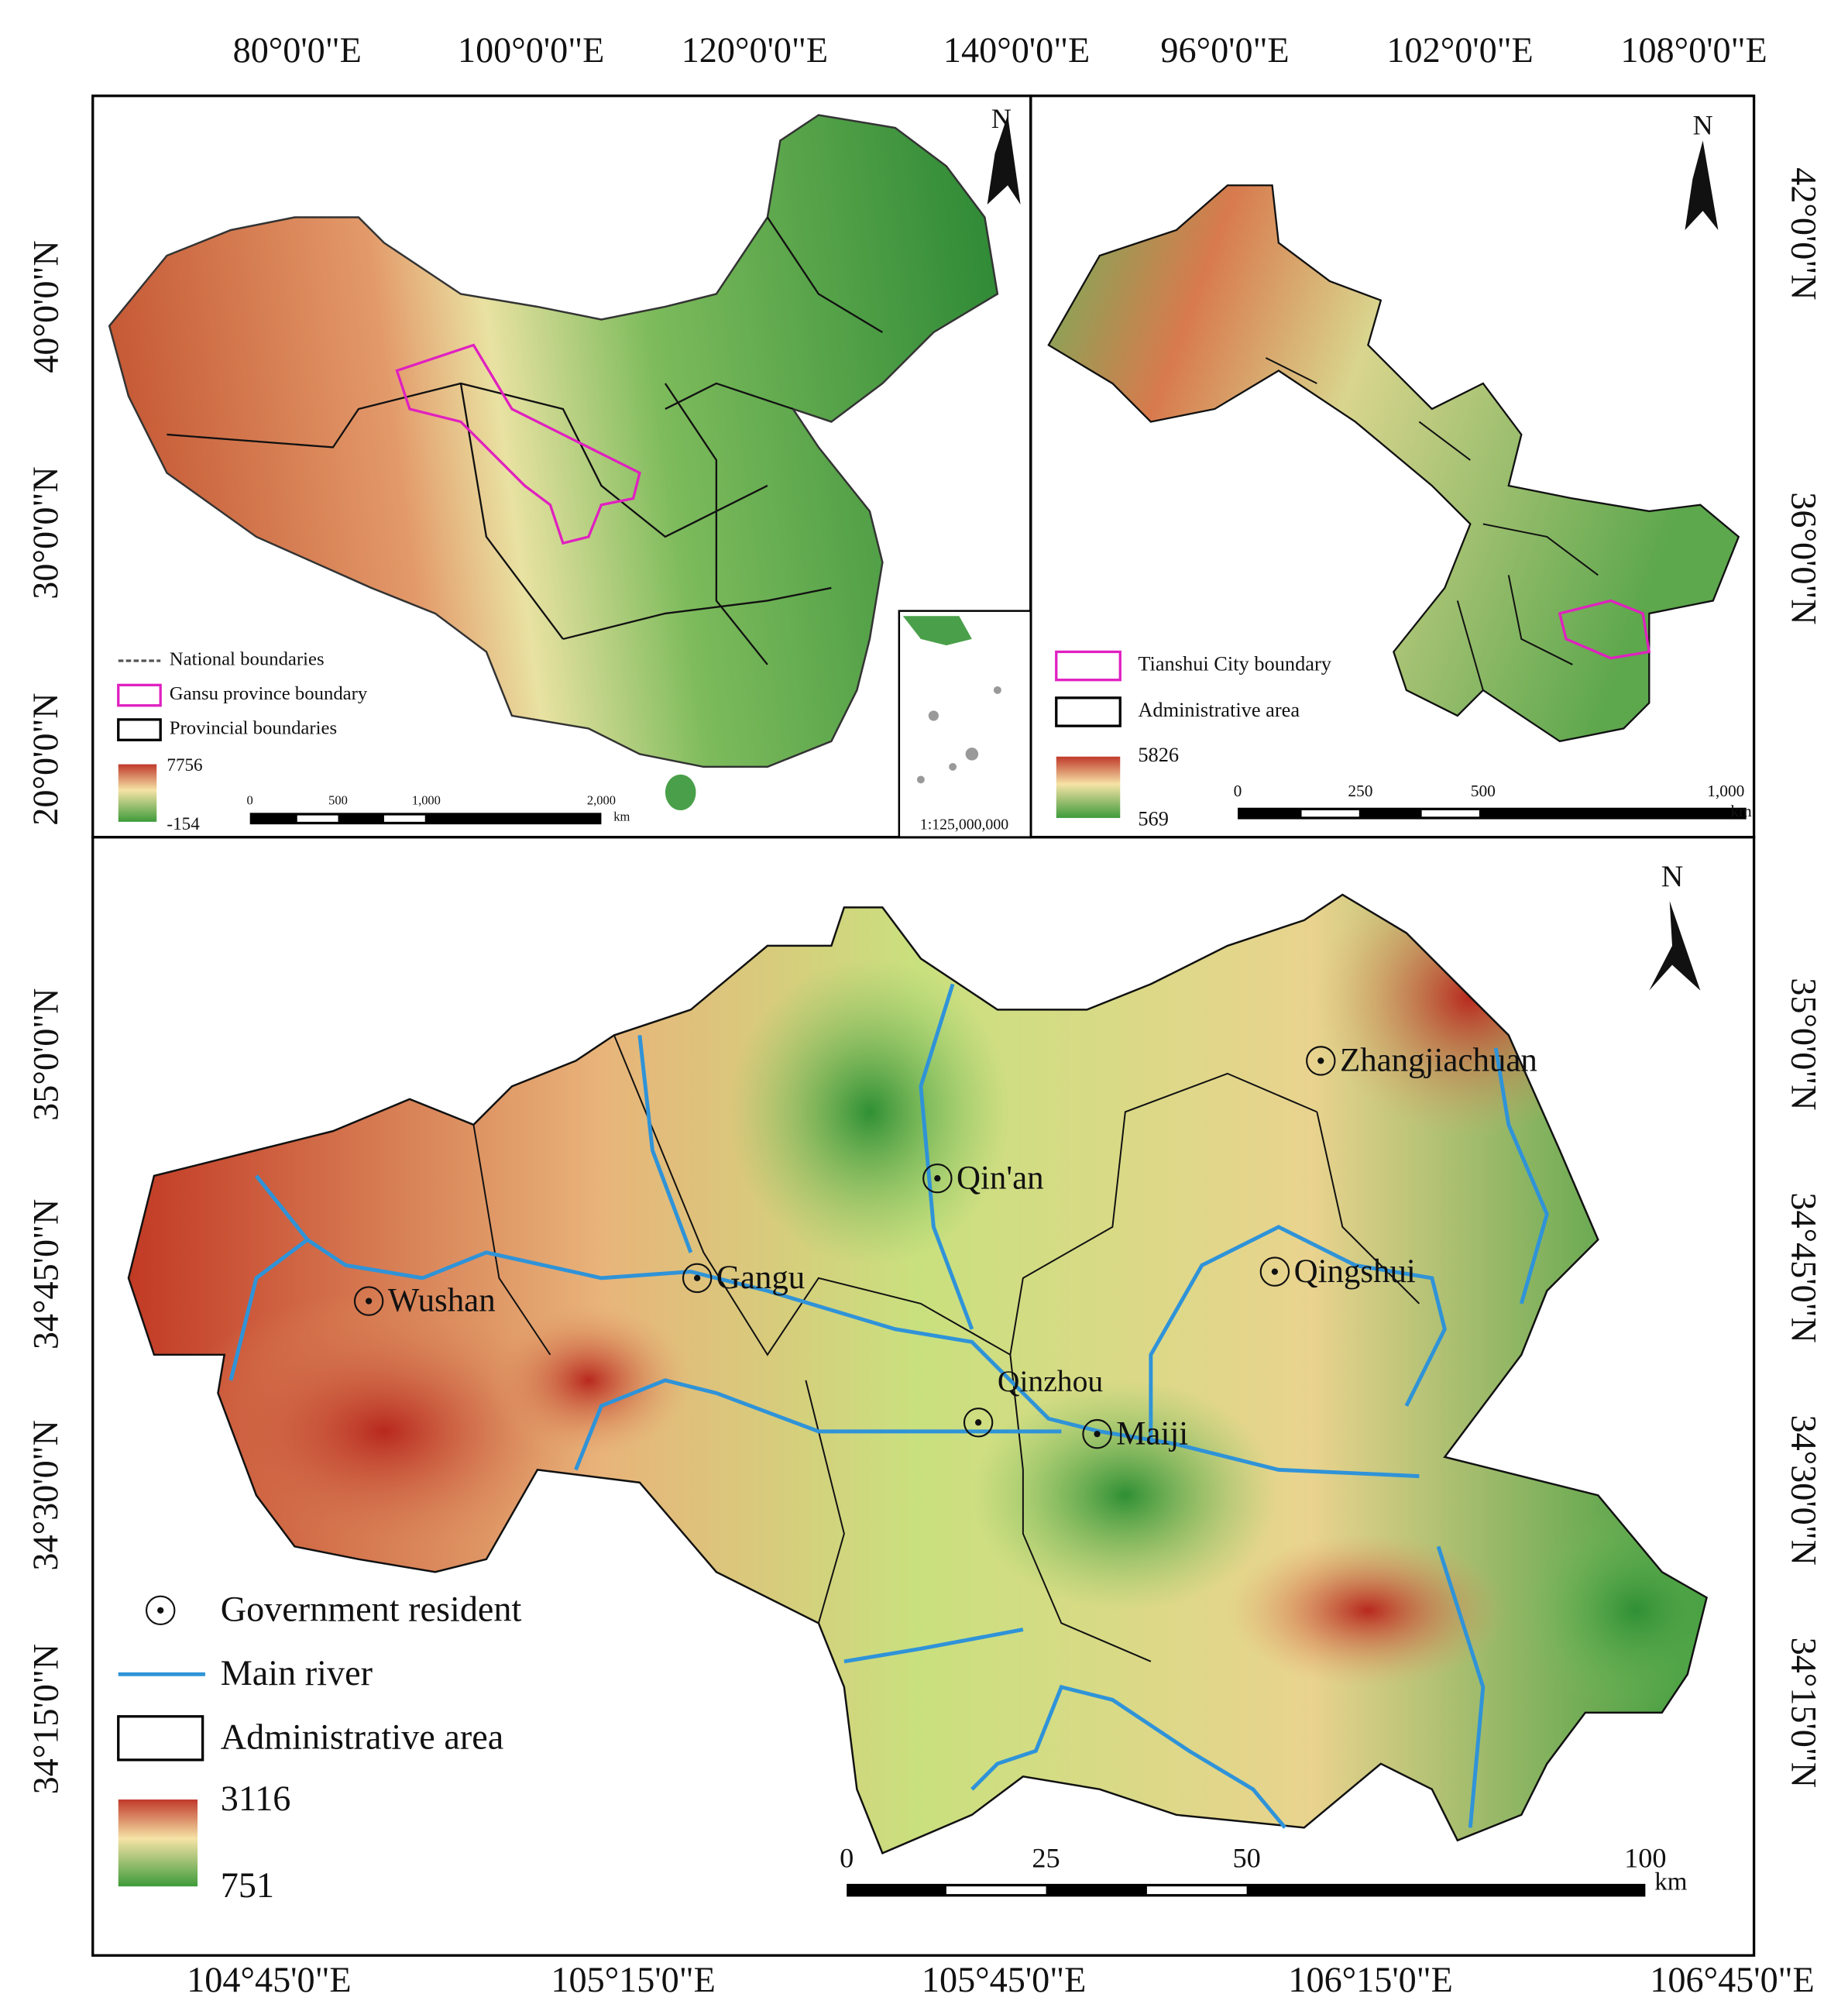  What do you see at coordinates (1246, 1859) in the screenshot?
I see `scale-label: 50` at bounding box center [1246, 1859].